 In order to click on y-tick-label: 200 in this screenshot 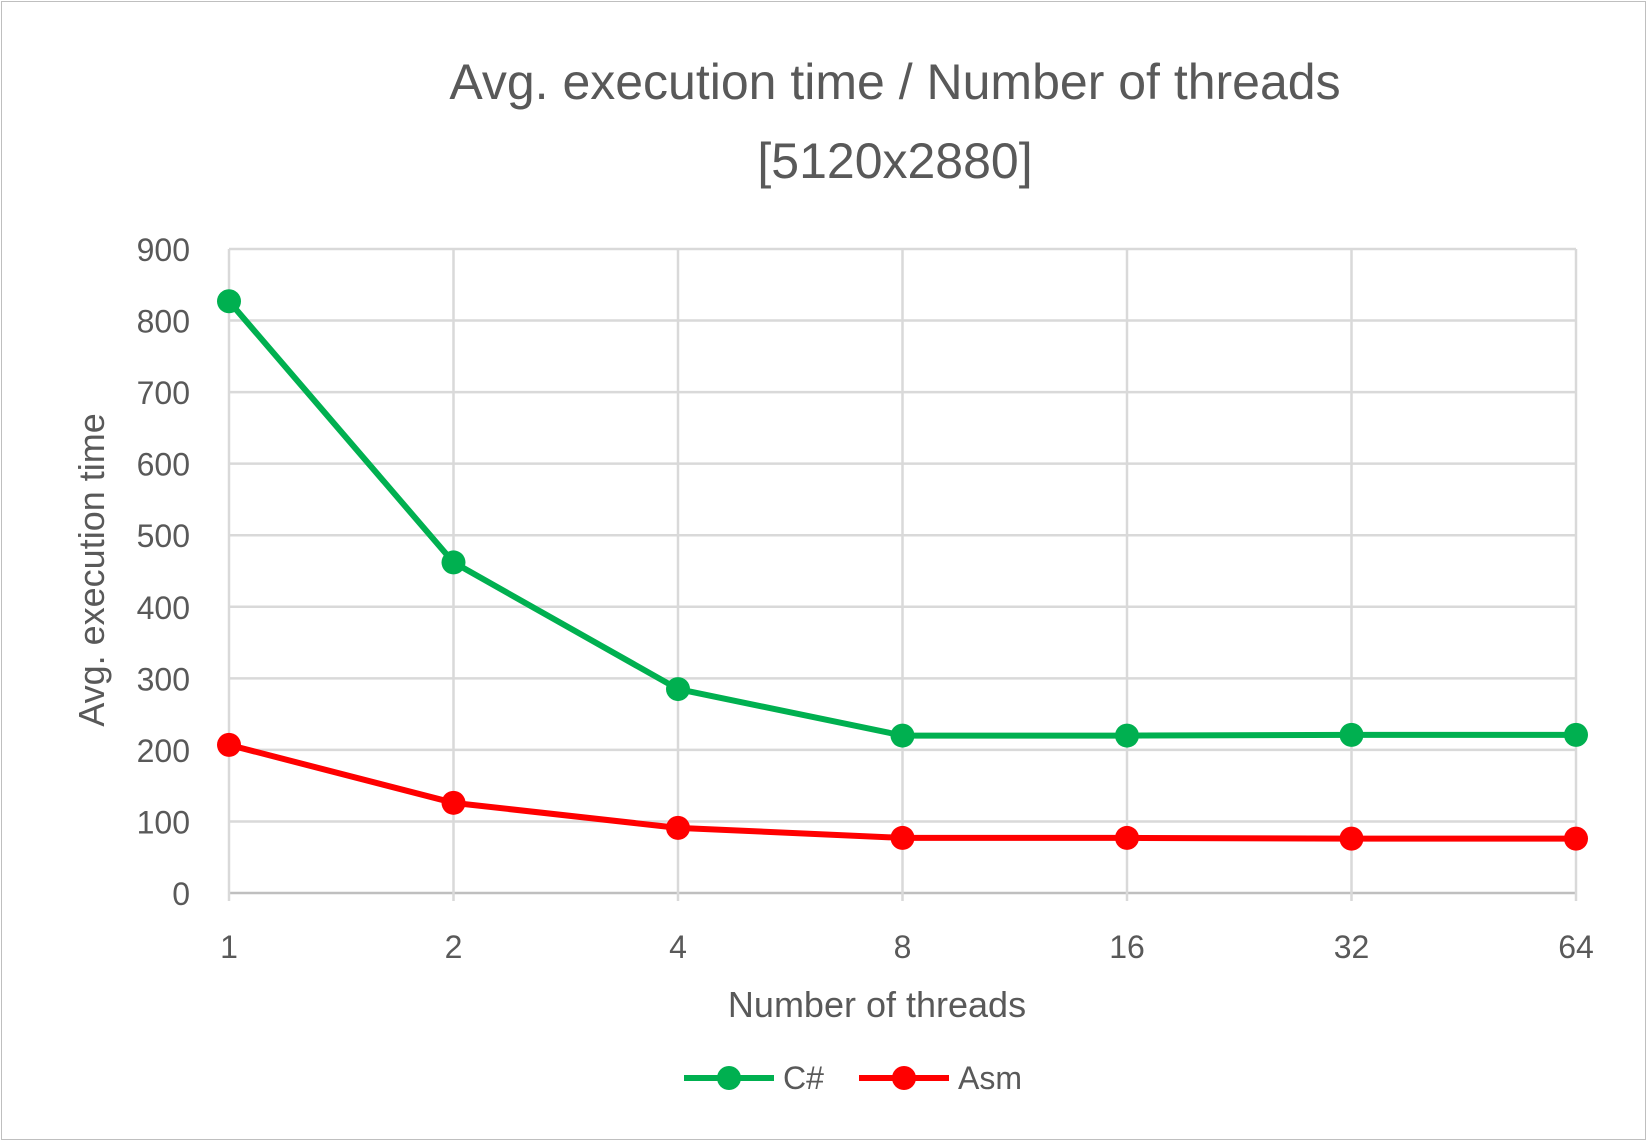, I will do `click(163, 751)`.